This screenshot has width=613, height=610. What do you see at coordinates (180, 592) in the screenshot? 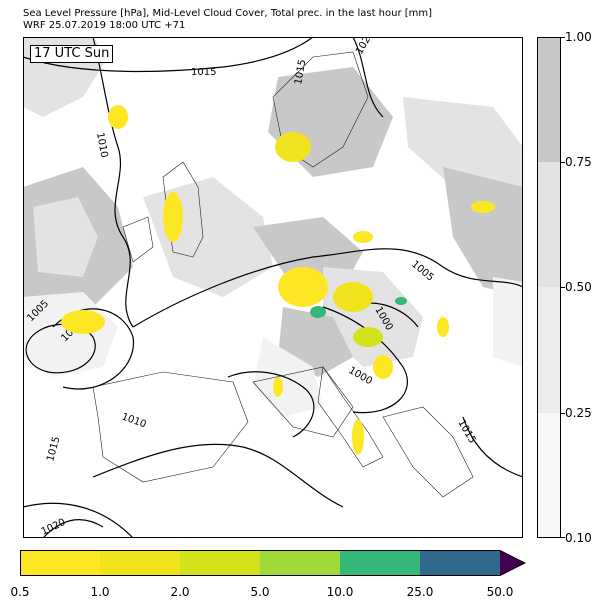
I see `precip-tick-label: 2.0` at bounding box center [180, 592].